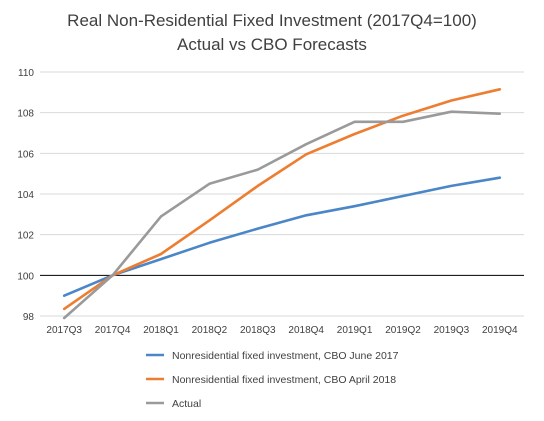  What do you see at coordinates (64, 330) in the screenshot?
I see `x-tick-label: 2017Q3` at bounding box center [64, 330].